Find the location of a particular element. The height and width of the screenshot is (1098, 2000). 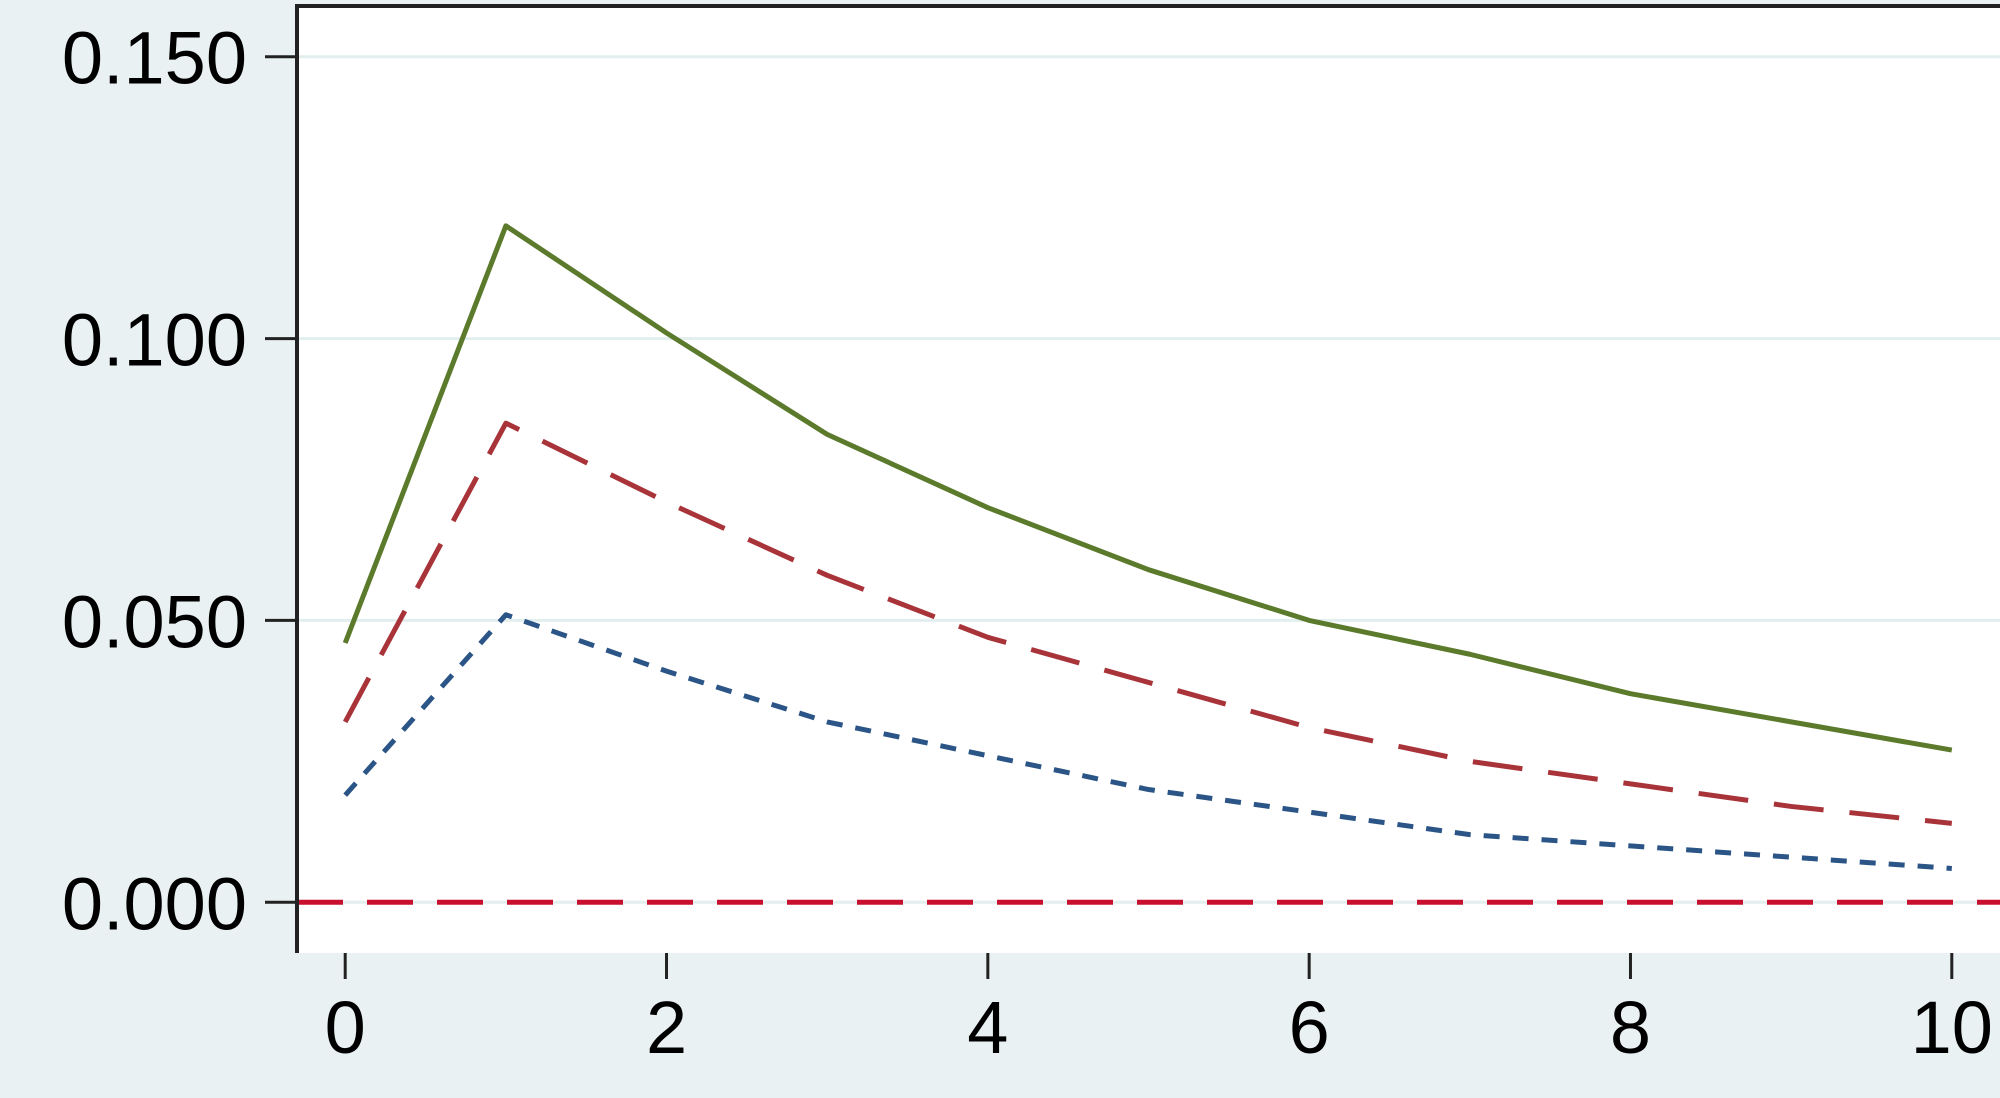

y-tick-label: 0.150 is located at coordinates (154, 58).